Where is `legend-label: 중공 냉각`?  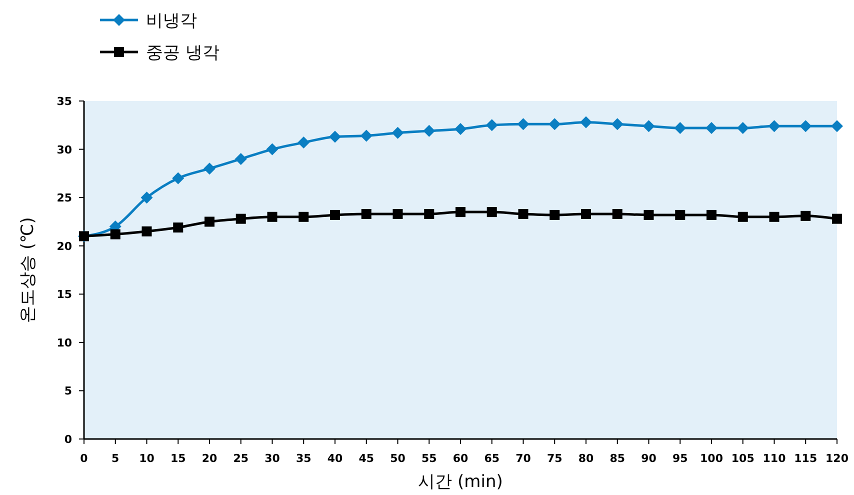 legend-label: 중공 냉각 is located at coordinates (183, 53).